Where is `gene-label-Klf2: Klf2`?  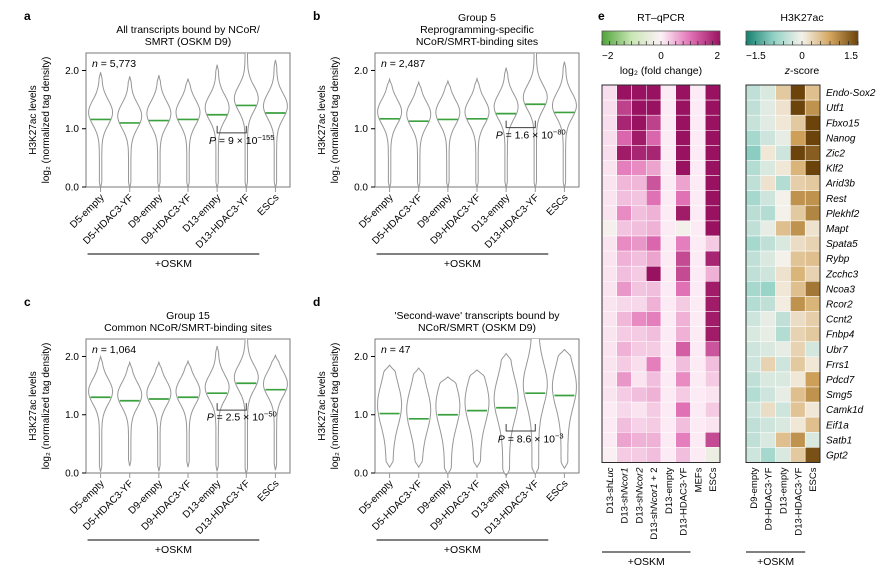 gene-label-Klf2: Klf2 is located at coordinates (835, 169).